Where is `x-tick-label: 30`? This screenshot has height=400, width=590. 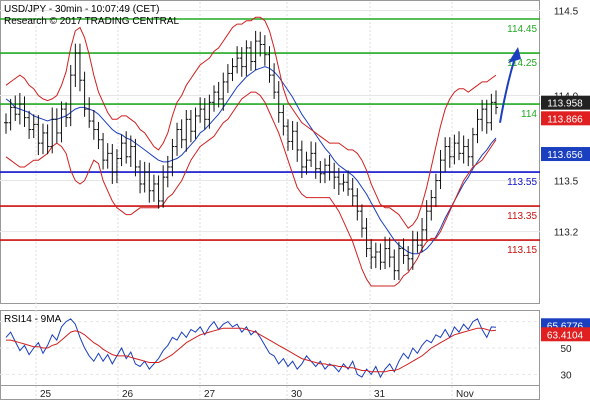
x-tick-label: 30 is located at coordinates (297, 394).